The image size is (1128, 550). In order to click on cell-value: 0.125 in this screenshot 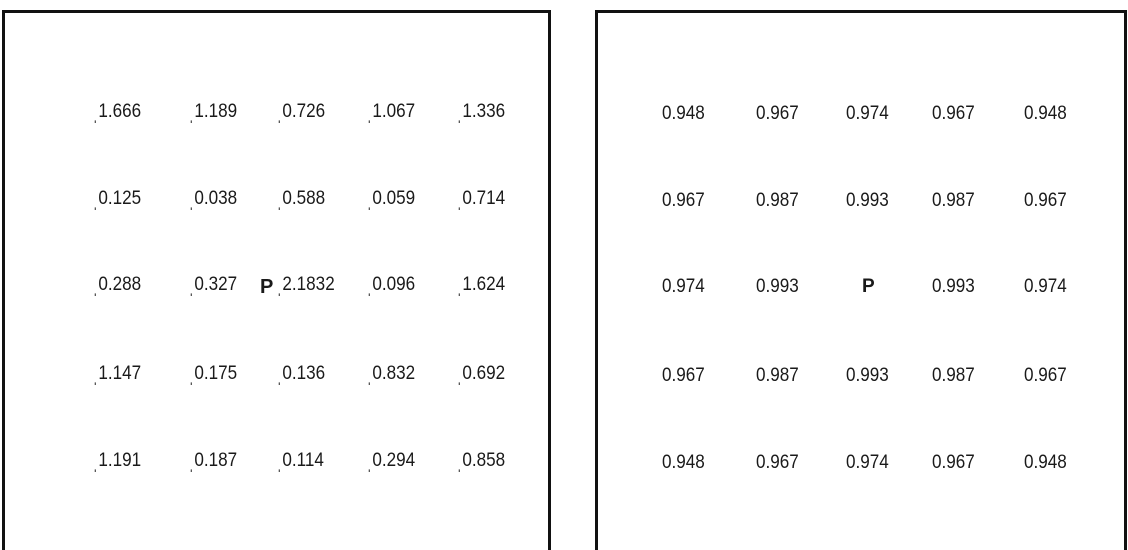, I will do `click(120, 198)`.